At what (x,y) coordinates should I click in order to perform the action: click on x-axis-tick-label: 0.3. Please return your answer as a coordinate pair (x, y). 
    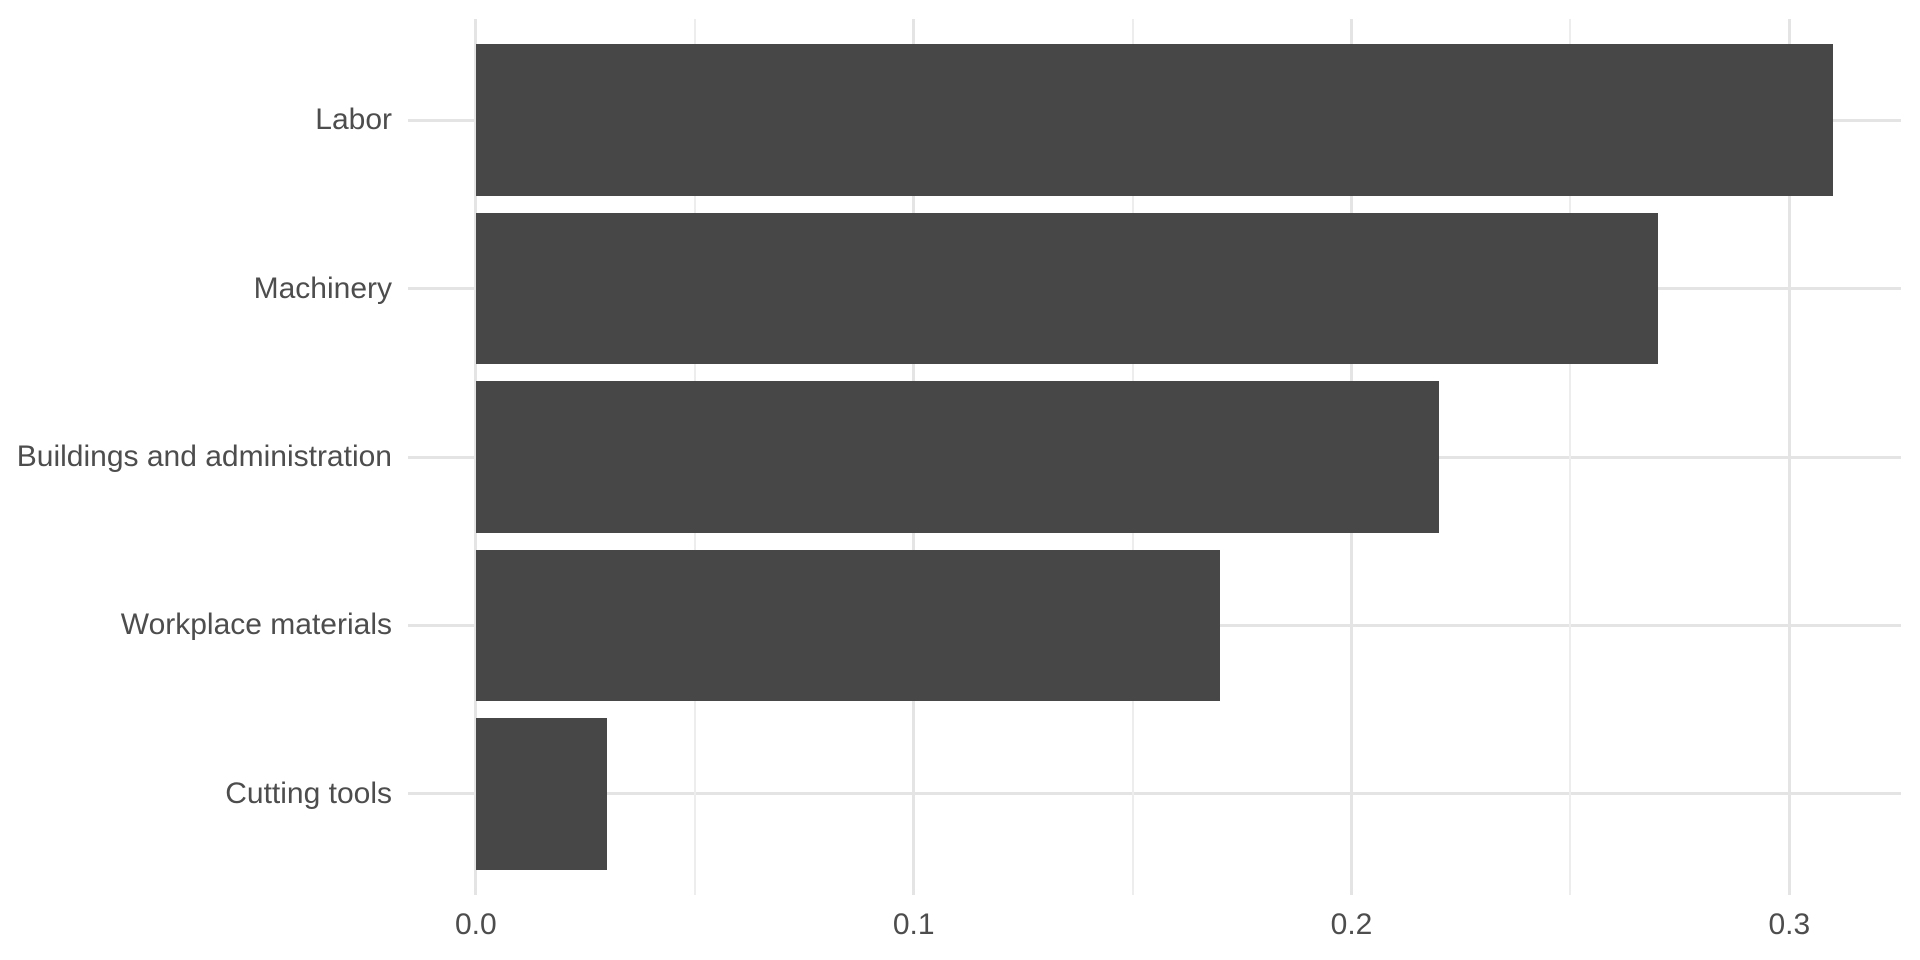
    Looking at the image, I should click on (1789, 924).